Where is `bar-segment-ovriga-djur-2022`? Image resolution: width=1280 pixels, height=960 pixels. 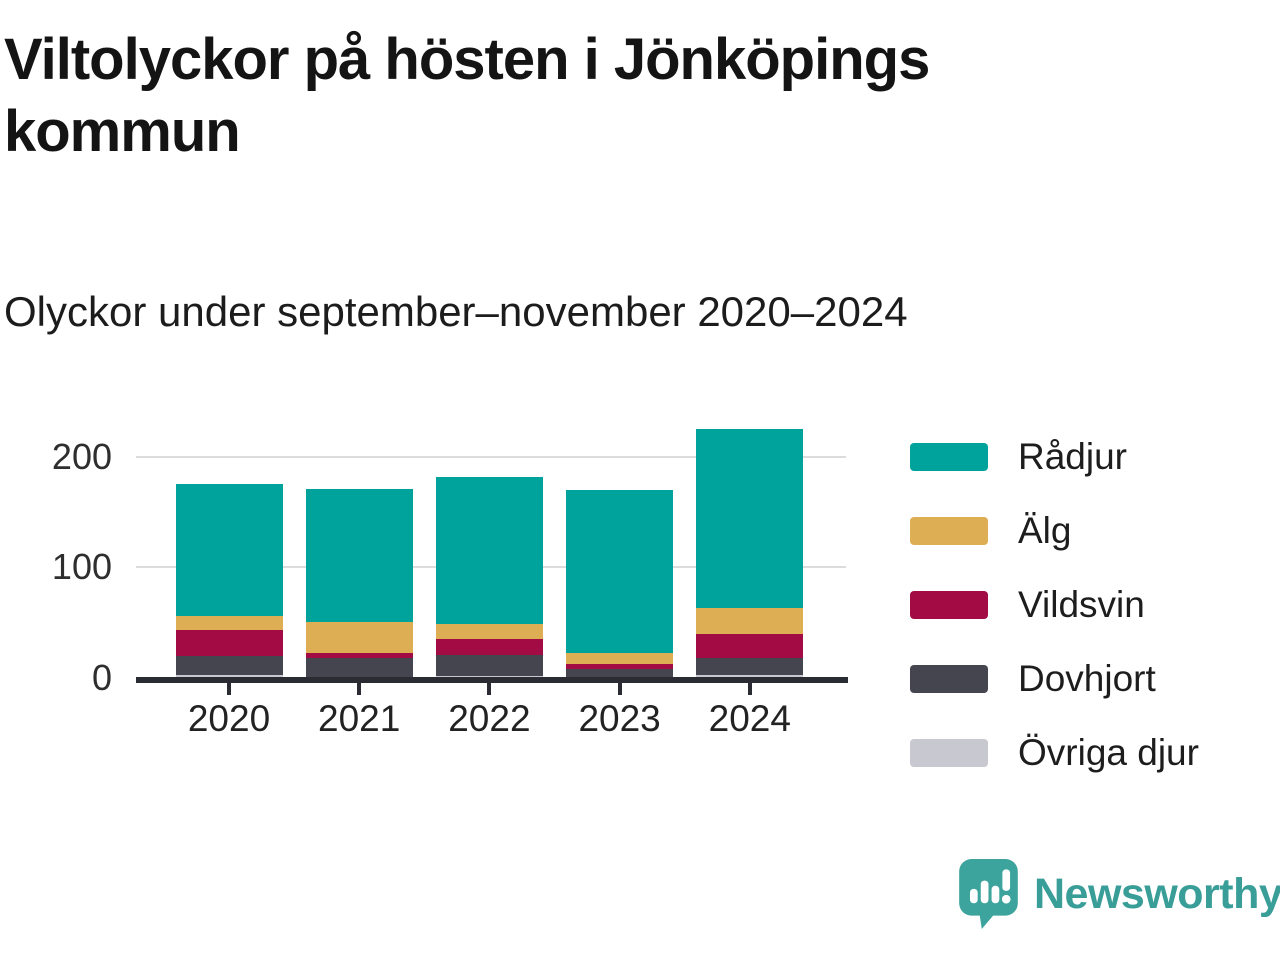 bar-segment-ovriga-djur-2022 is located at coordinates (489, 676).